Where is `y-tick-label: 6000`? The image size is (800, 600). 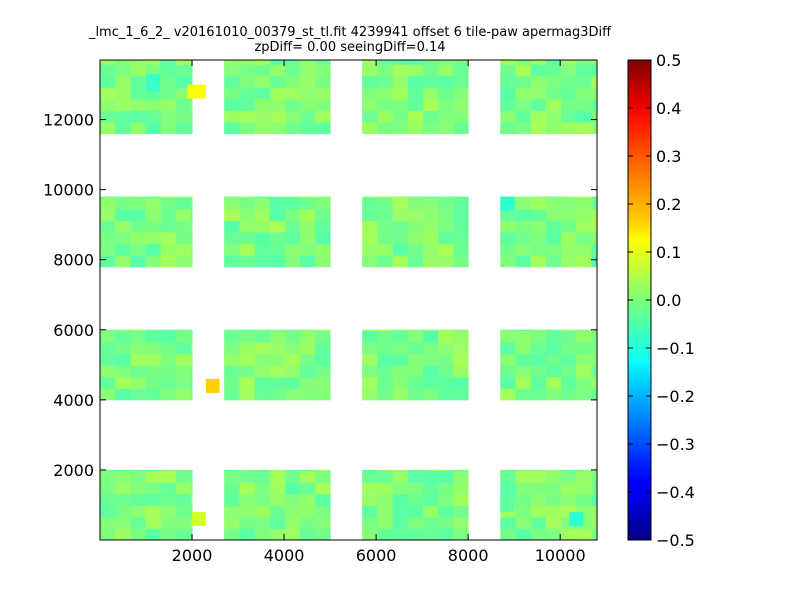
y-tick-label: 6000 is located at coordinates (73, 330).